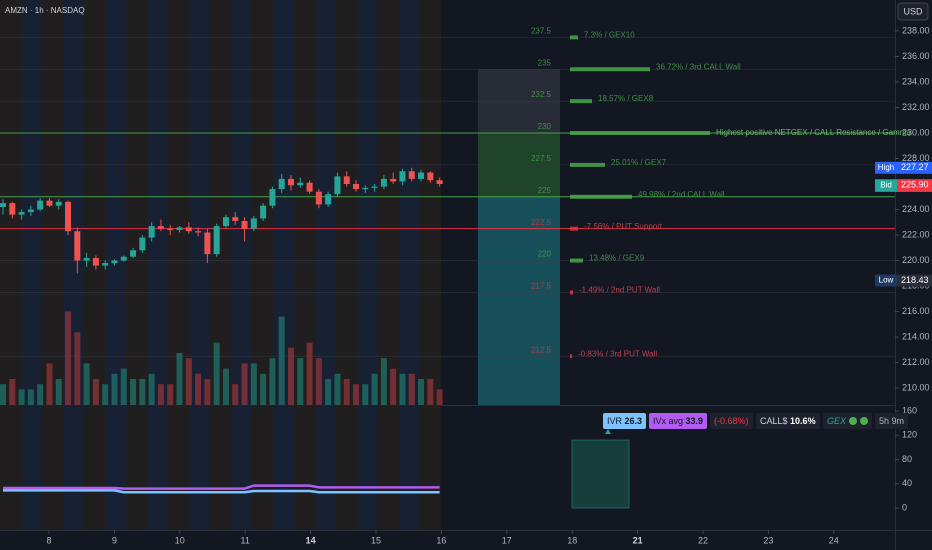 The image size is (932, 550). Describe the element at coordinates (507, 540) in the screenshot. I see `x-tick-label: 17` at that location.